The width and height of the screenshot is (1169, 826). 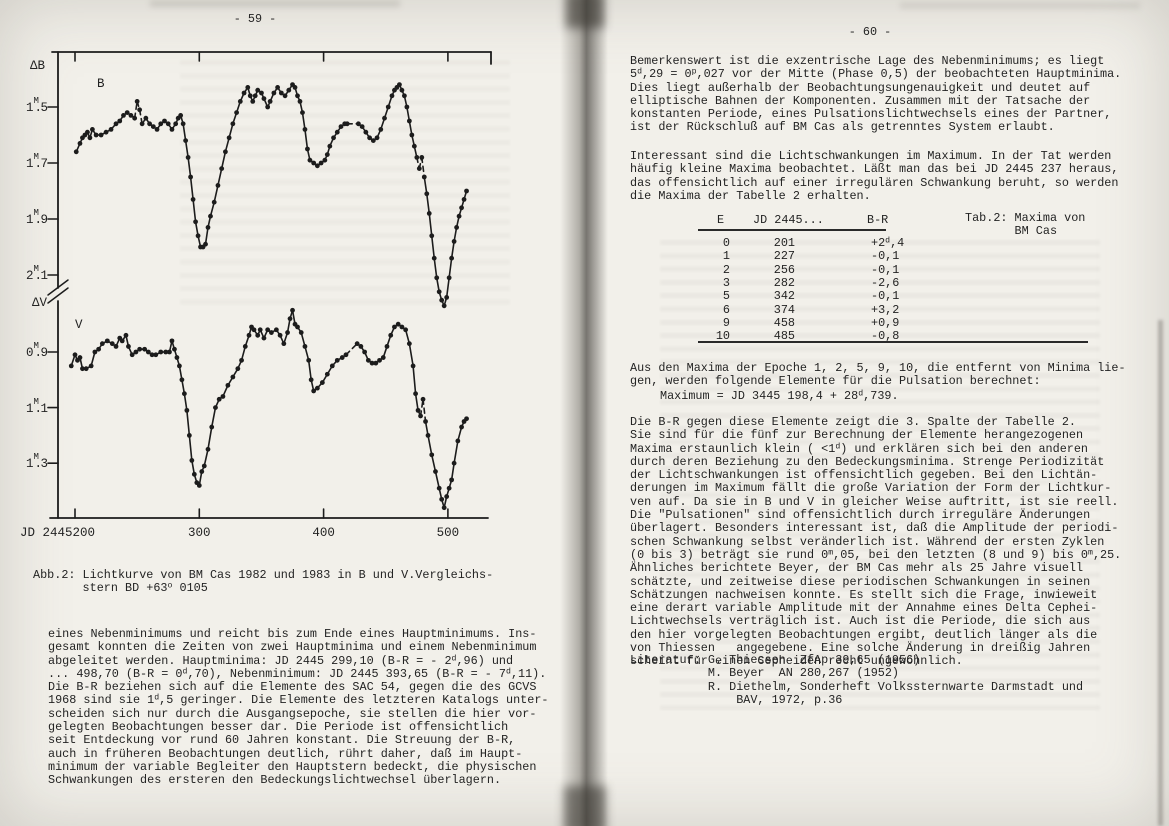 I want to click on page-number-60: - 60 -, so click(x=870, y=32).